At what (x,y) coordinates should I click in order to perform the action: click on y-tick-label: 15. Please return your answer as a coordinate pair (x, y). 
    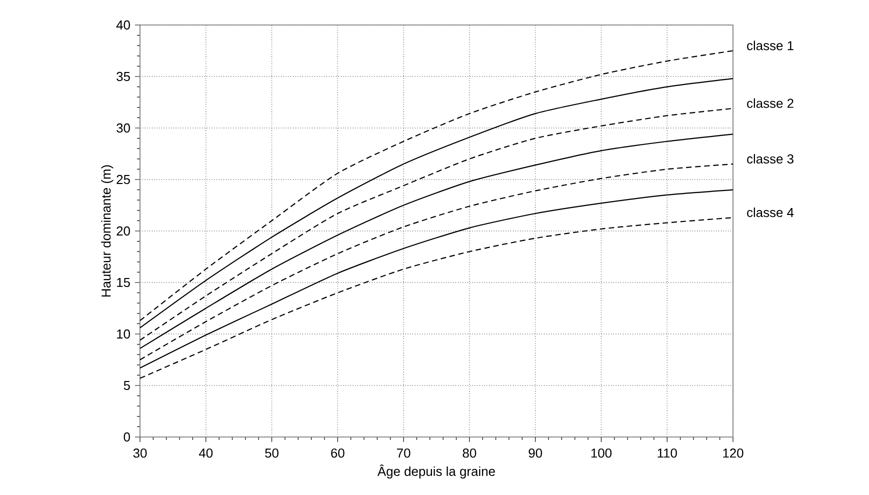
    Looking at the image, I should click on (123, 283).